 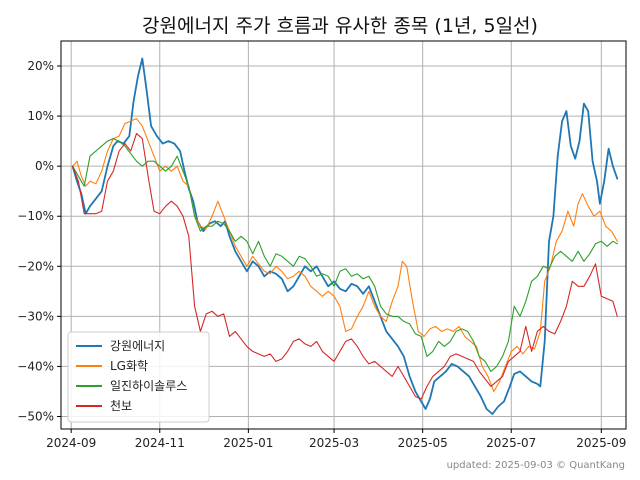 I want to click on y-tick-label: 20%, so click(x=40, y=66).